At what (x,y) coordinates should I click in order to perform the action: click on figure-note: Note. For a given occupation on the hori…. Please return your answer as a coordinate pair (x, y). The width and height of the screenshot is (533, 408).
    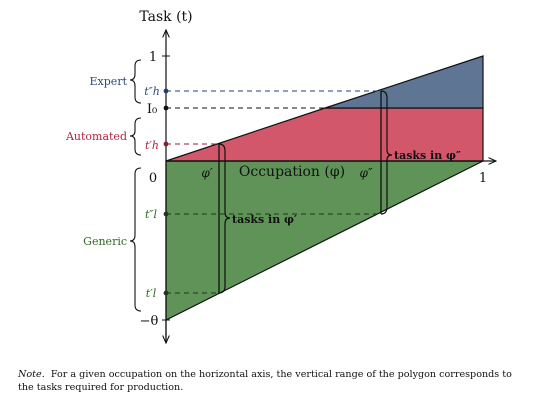
    Looking at the image, I should click on (270, 381).